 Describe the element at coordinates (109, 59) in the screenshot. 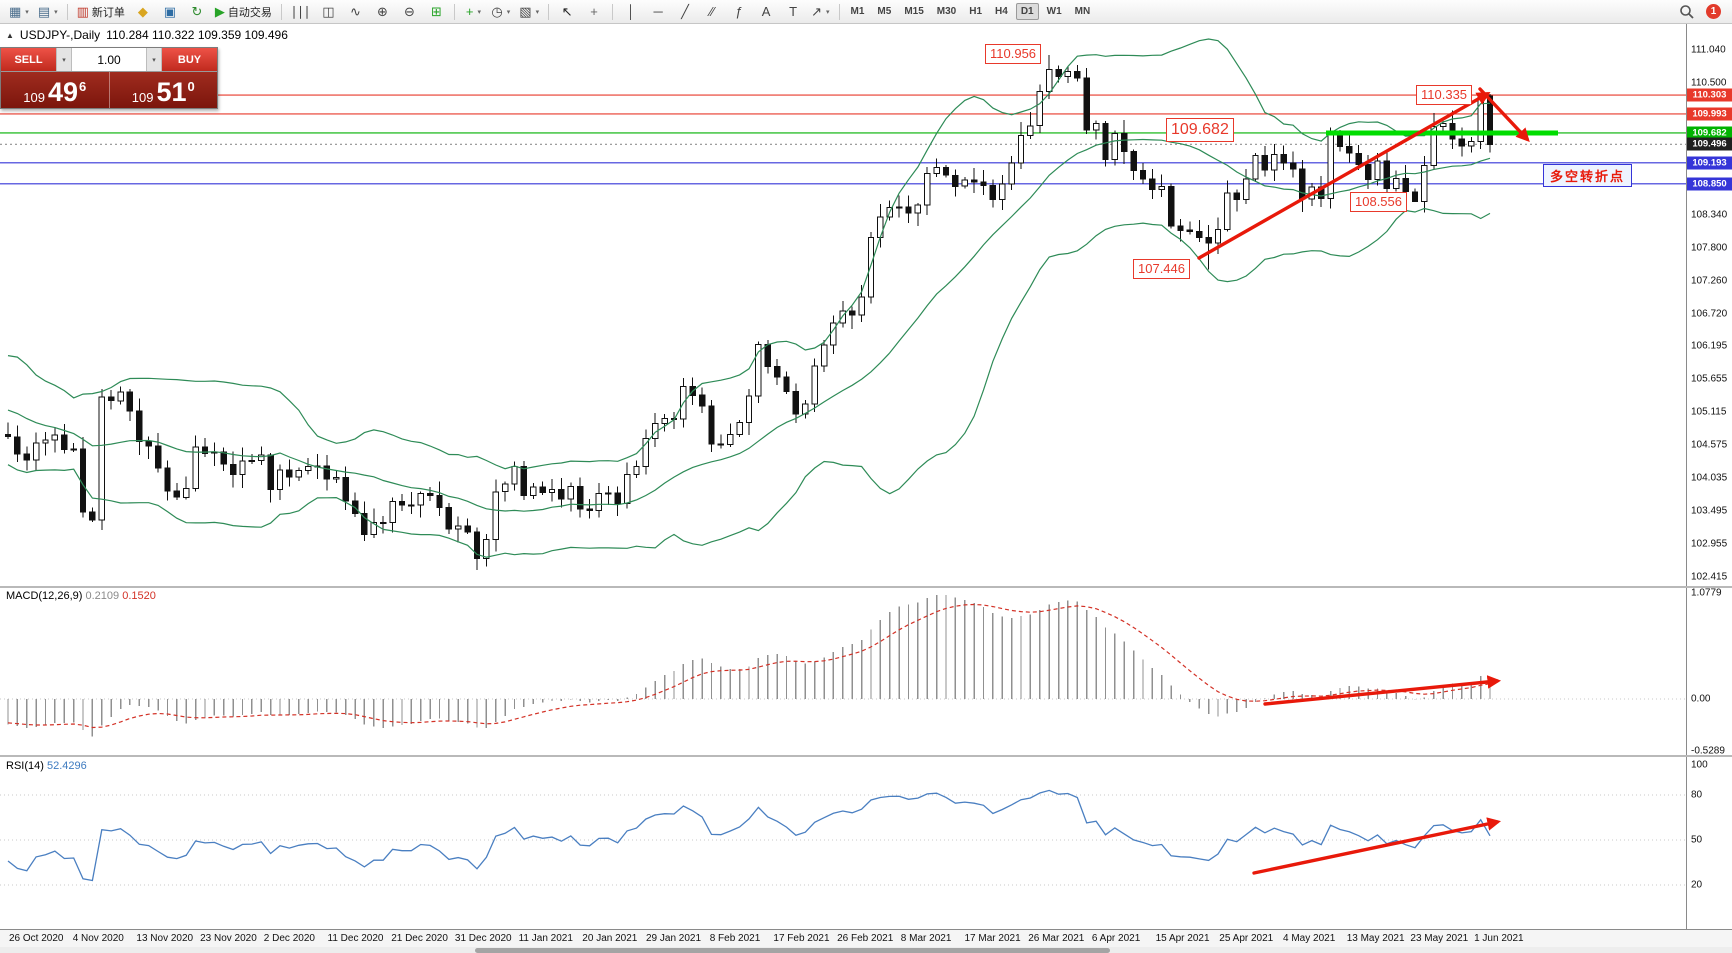

I see `volume-input: 1.00` at that location.